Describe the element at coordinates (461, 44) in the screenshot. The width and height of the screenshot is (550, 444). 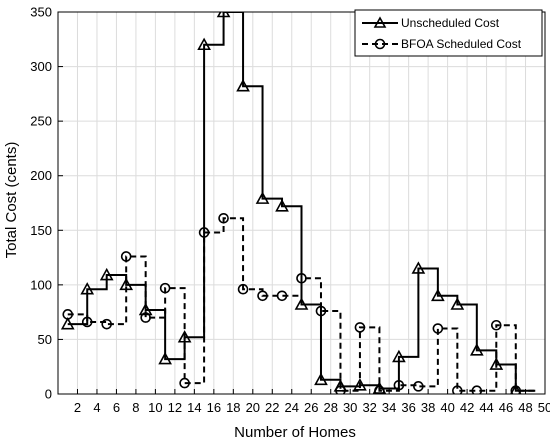
I see `legend-label-scheduled: BFOA Scheduled Cost` at that location.